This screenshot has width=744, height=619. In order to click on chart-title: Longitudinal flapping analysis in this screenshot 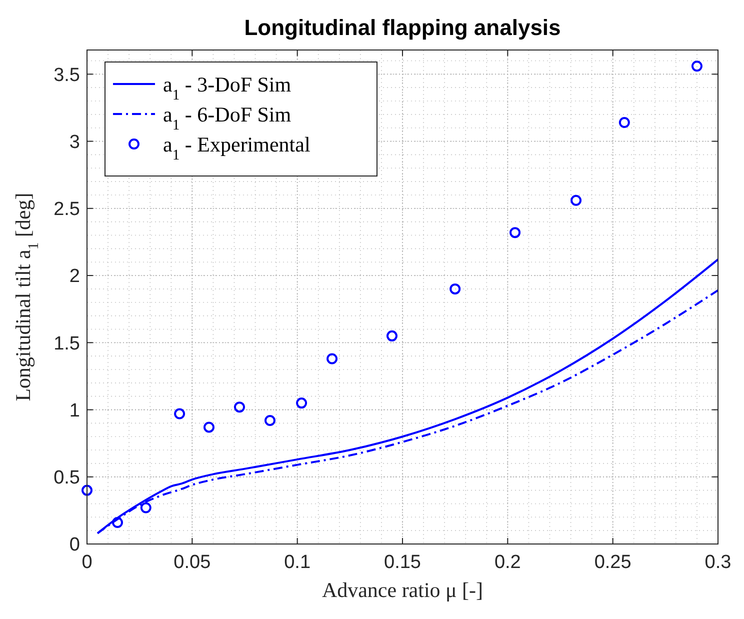, I will do `click(402, 27)`.